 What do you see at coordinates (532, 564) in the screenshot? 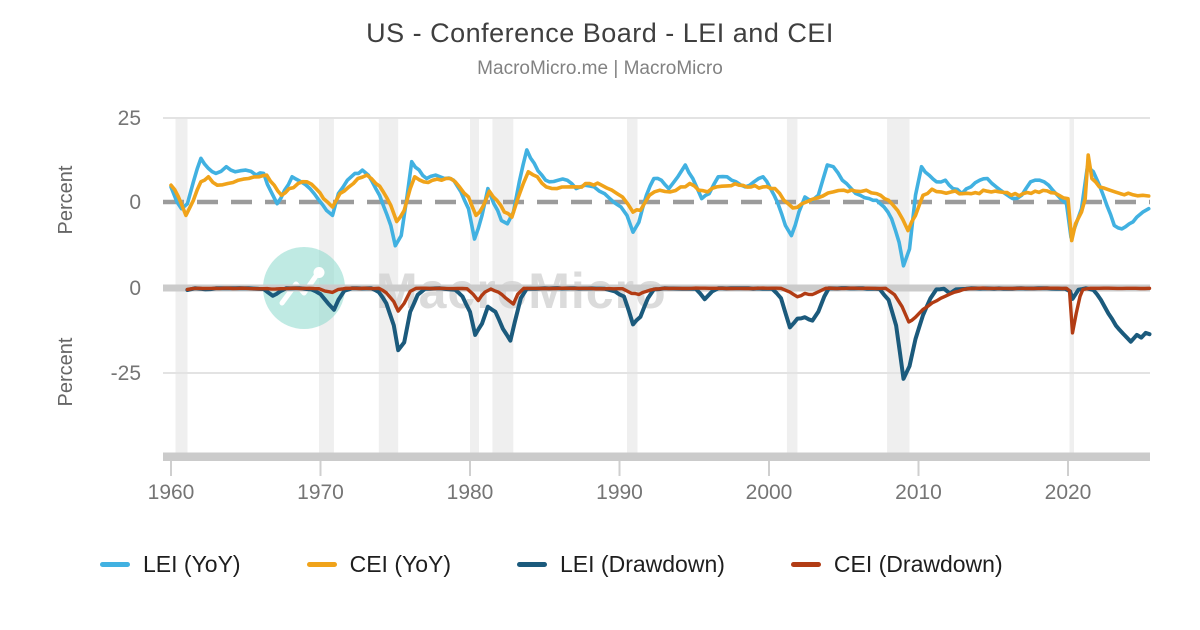
I see `legend-swatch-lei-drawdown` at bounding box center [532, 564].